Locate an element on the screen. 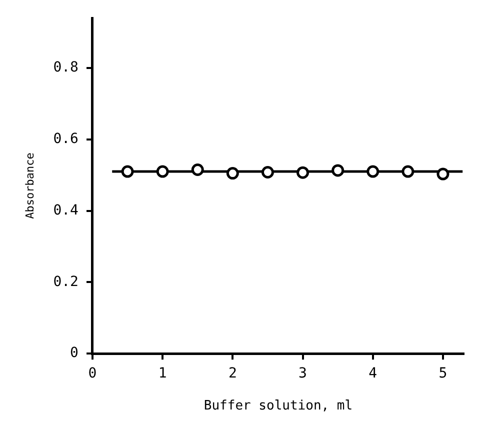  y-tick-label: 0.8 is located at coordinates (65, 68).